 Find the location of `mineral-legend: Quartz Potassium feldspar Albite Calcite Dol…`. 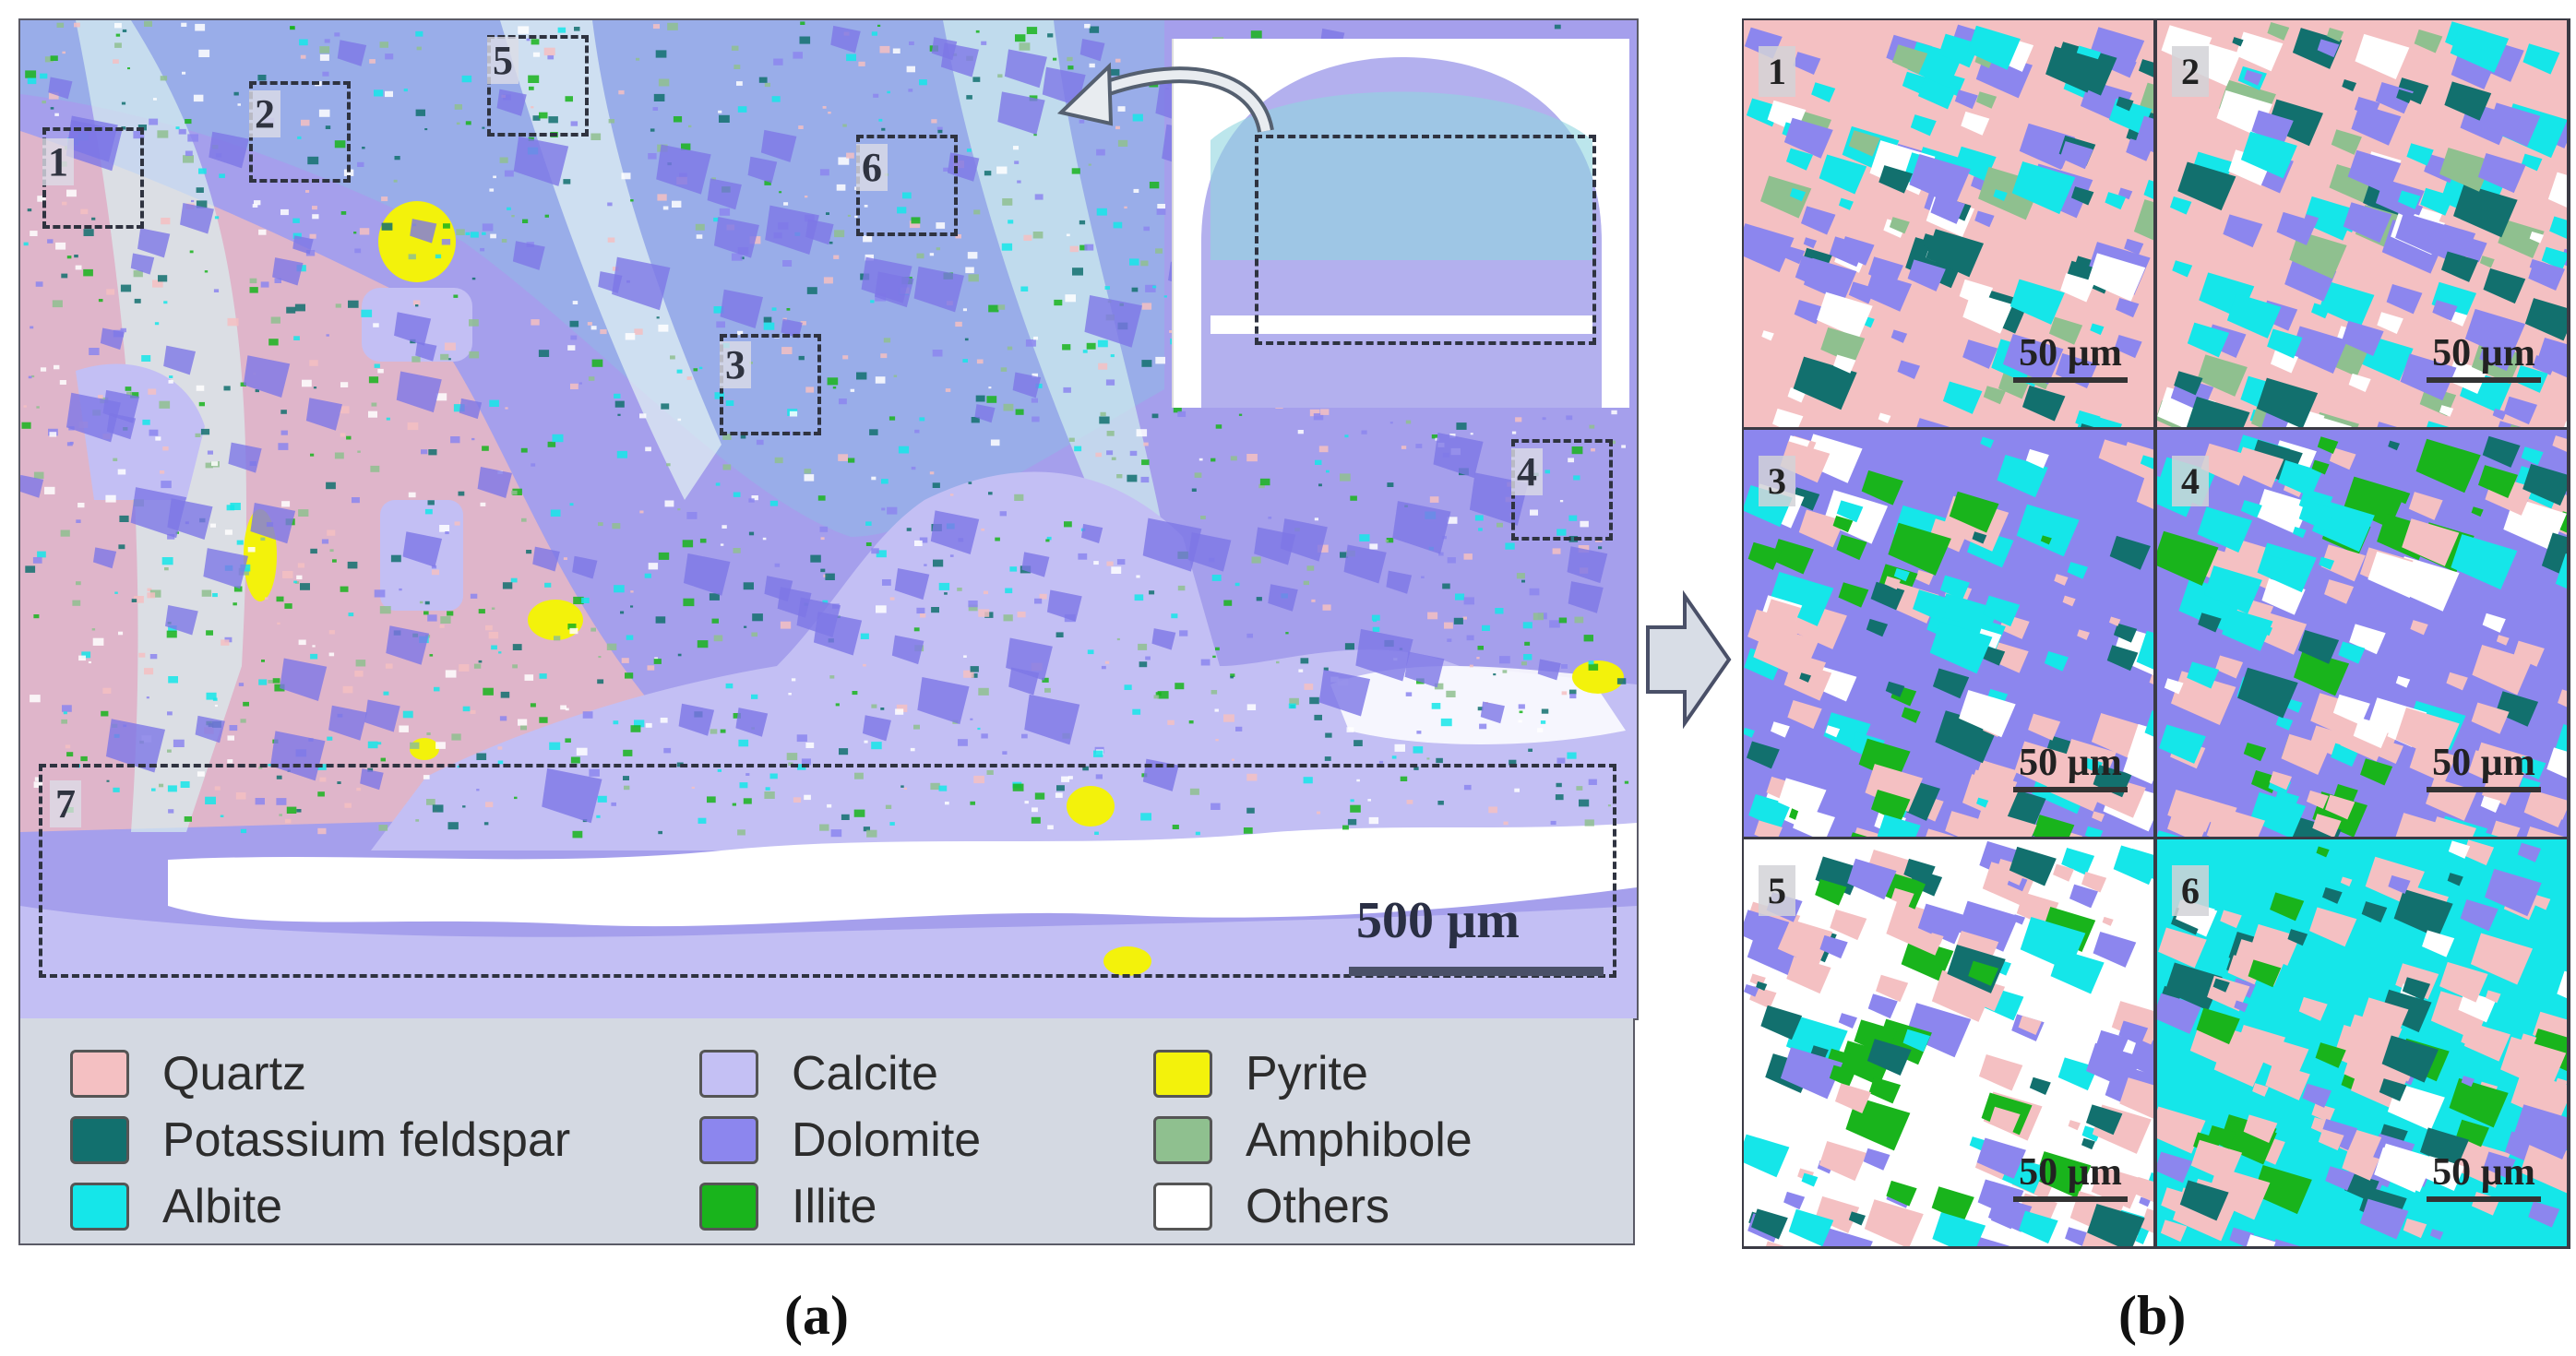

mineral-legend: Quartz Potassium feldspar Albite Calcite Dol… is located at coordinates (826, 1131).